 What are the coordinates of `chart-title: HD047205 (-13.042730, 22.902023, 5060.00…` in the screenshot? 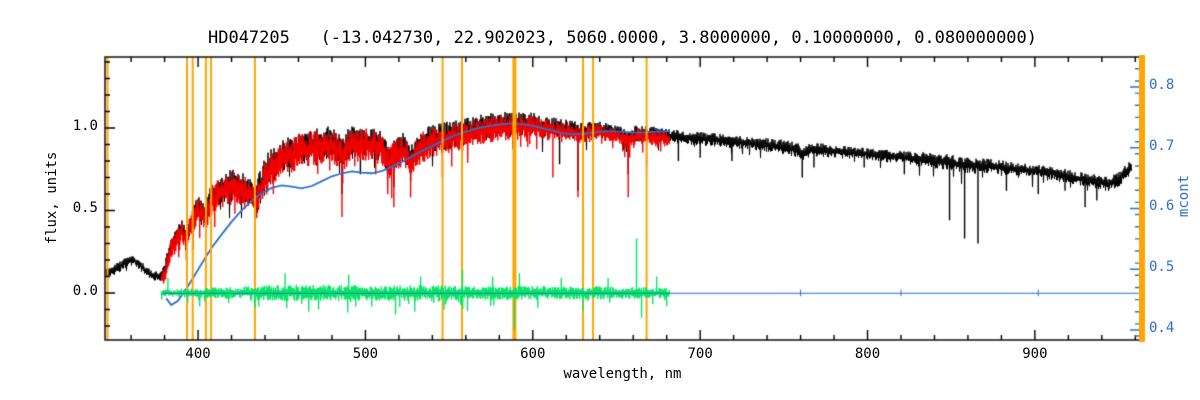 It's located at (622, 38).